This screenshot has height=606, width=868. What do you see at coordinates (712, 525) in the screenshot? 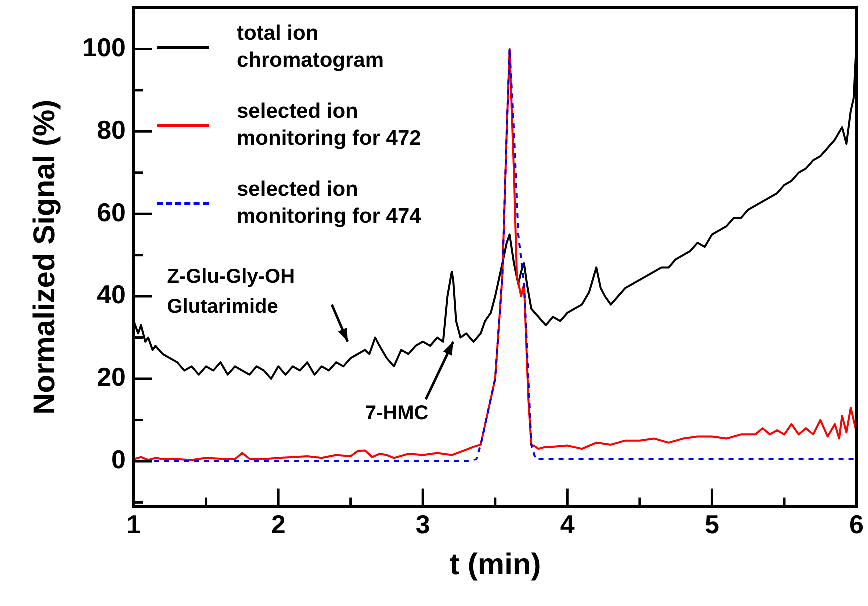
I see `x-tick-label: 5` at bounding box center [712, 525].